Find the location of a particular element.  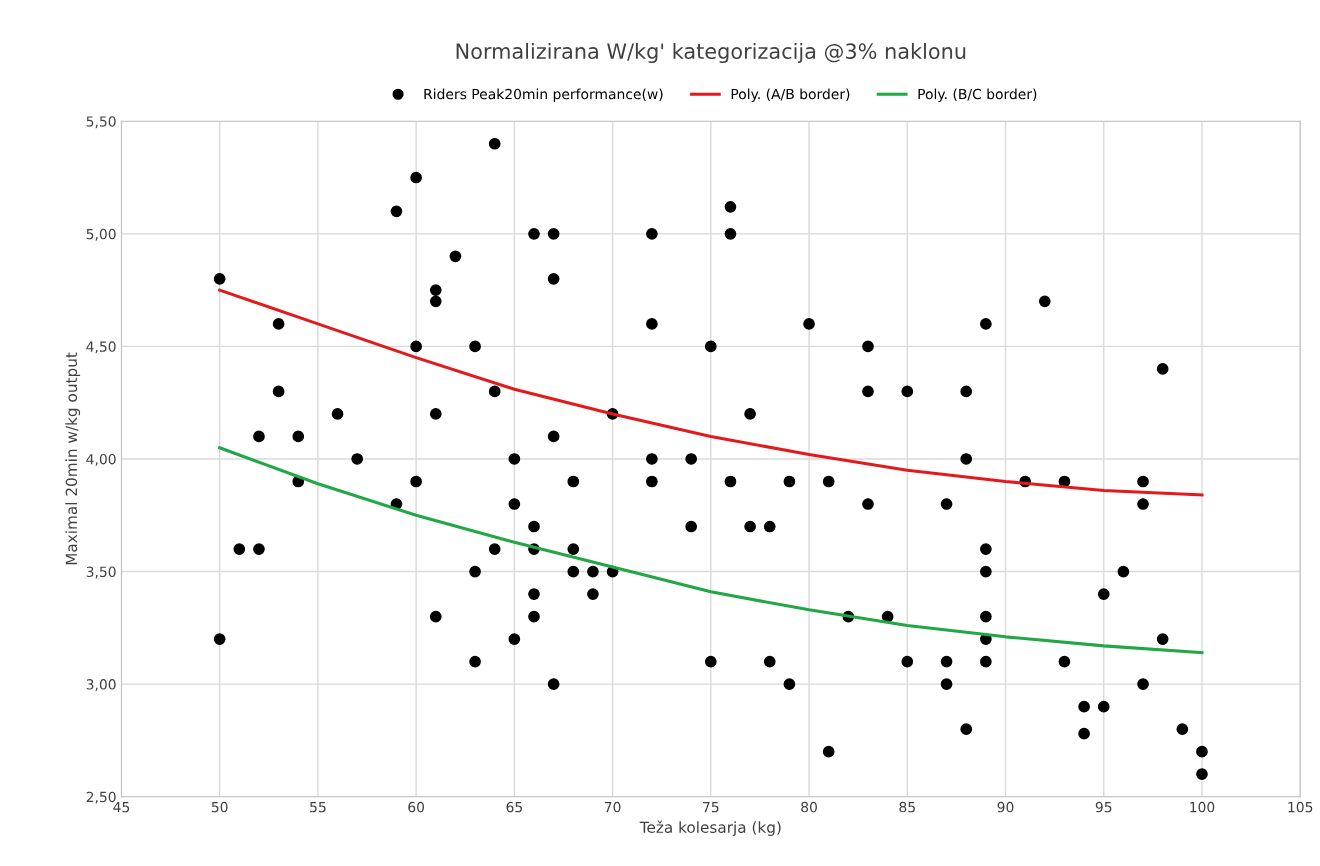

y-tick-label: 2,50 is located at coordinates (101, 797).